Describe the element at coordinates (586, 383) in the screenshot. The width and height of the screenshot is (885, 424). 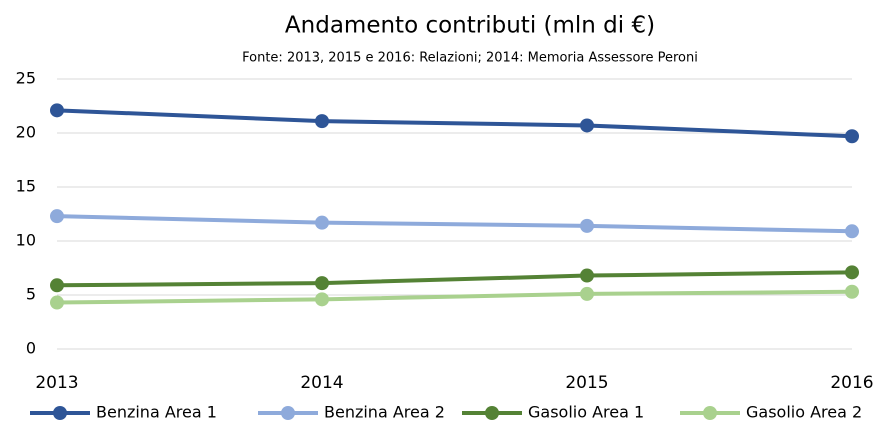
I see `x-tick-label: 2015` at that location.